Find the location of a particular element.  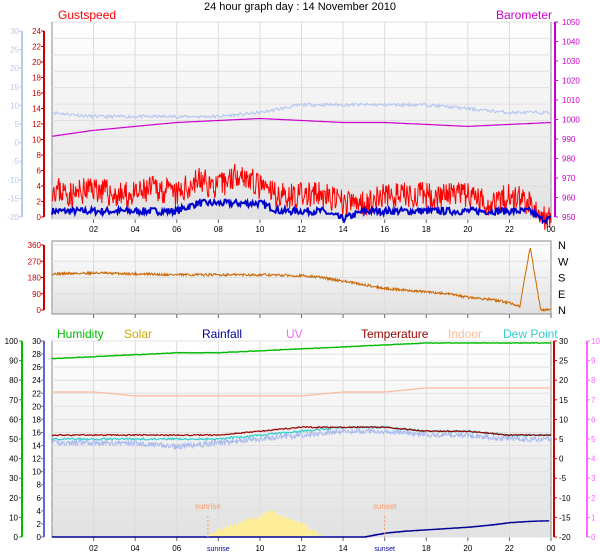

wind-axis-right-label-6: 990 is located at coordinates (569, 139).